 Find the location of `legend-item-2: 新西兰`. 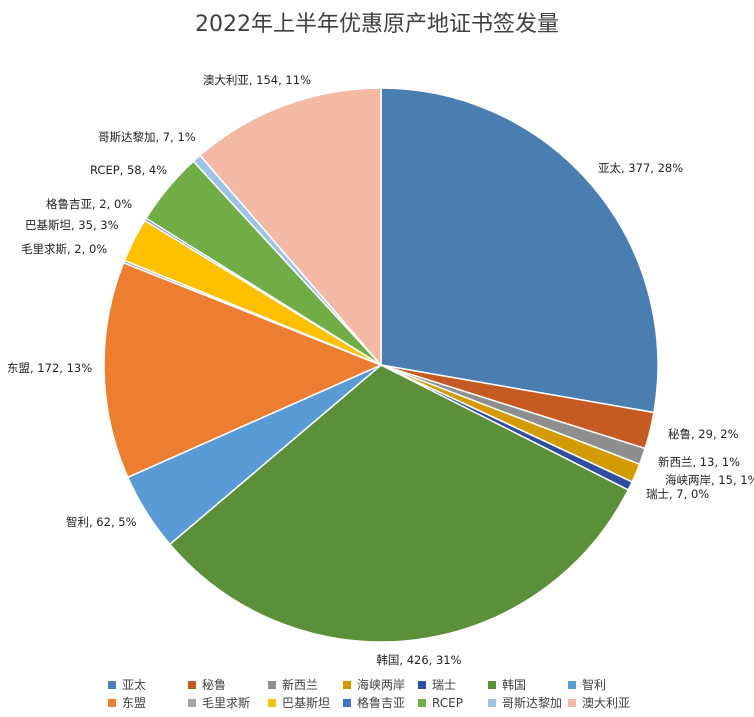

legend-item-2: 新西兰 is located at coordinates (293, 685).